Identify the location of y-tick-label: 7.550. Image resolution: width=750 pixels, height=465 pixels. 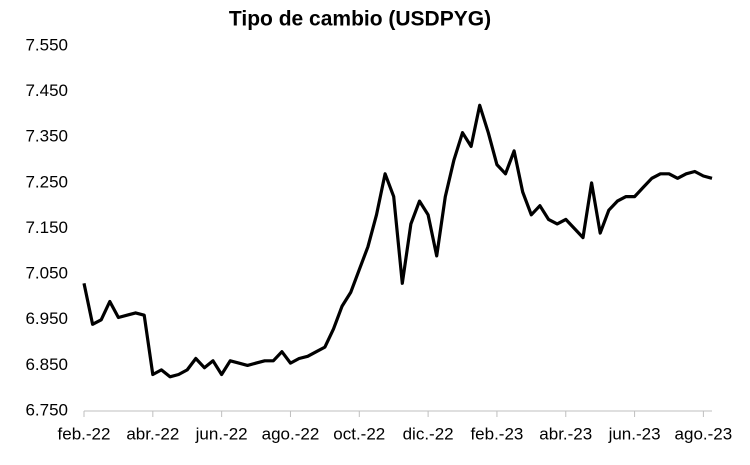
(46, 44).